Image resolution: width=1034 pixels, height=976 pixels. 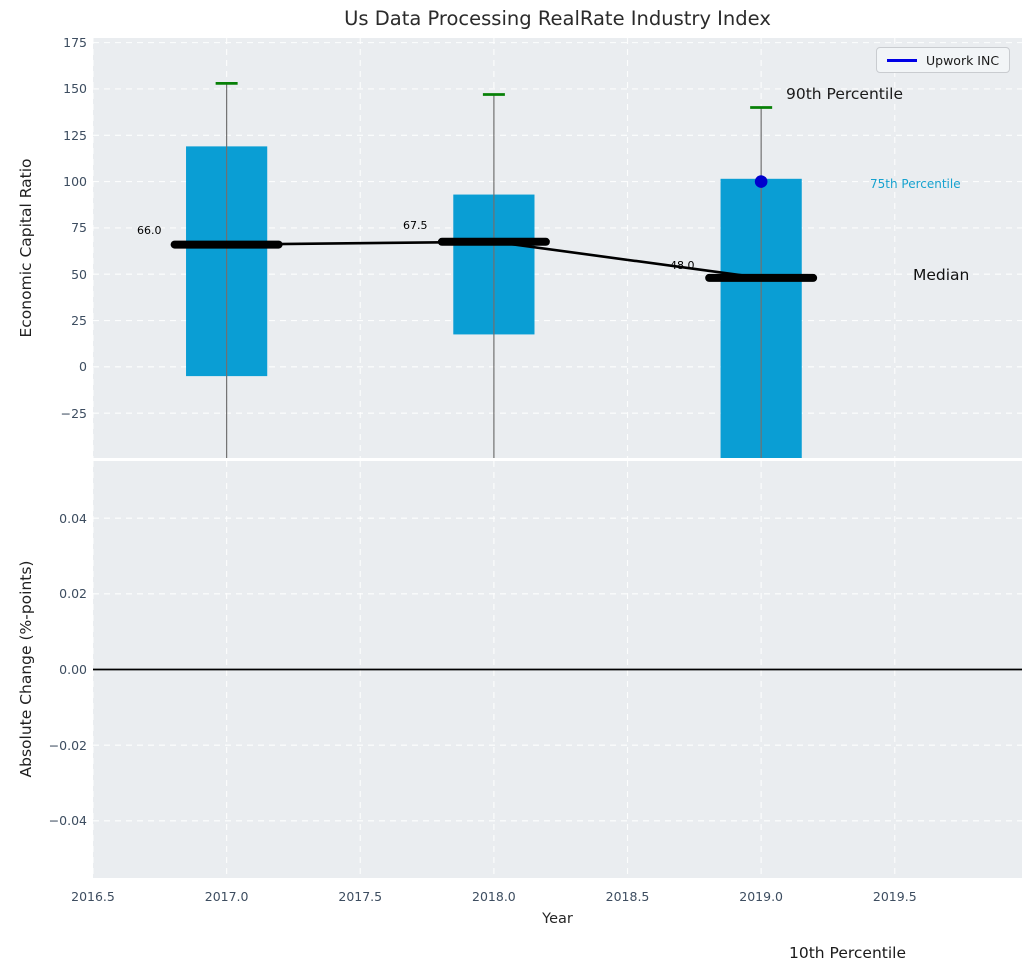 What do you see at coordinates (149, 230) in the screenshot?
I see `median-value-label-2017: 66.0` at bounding box center [149, 230].